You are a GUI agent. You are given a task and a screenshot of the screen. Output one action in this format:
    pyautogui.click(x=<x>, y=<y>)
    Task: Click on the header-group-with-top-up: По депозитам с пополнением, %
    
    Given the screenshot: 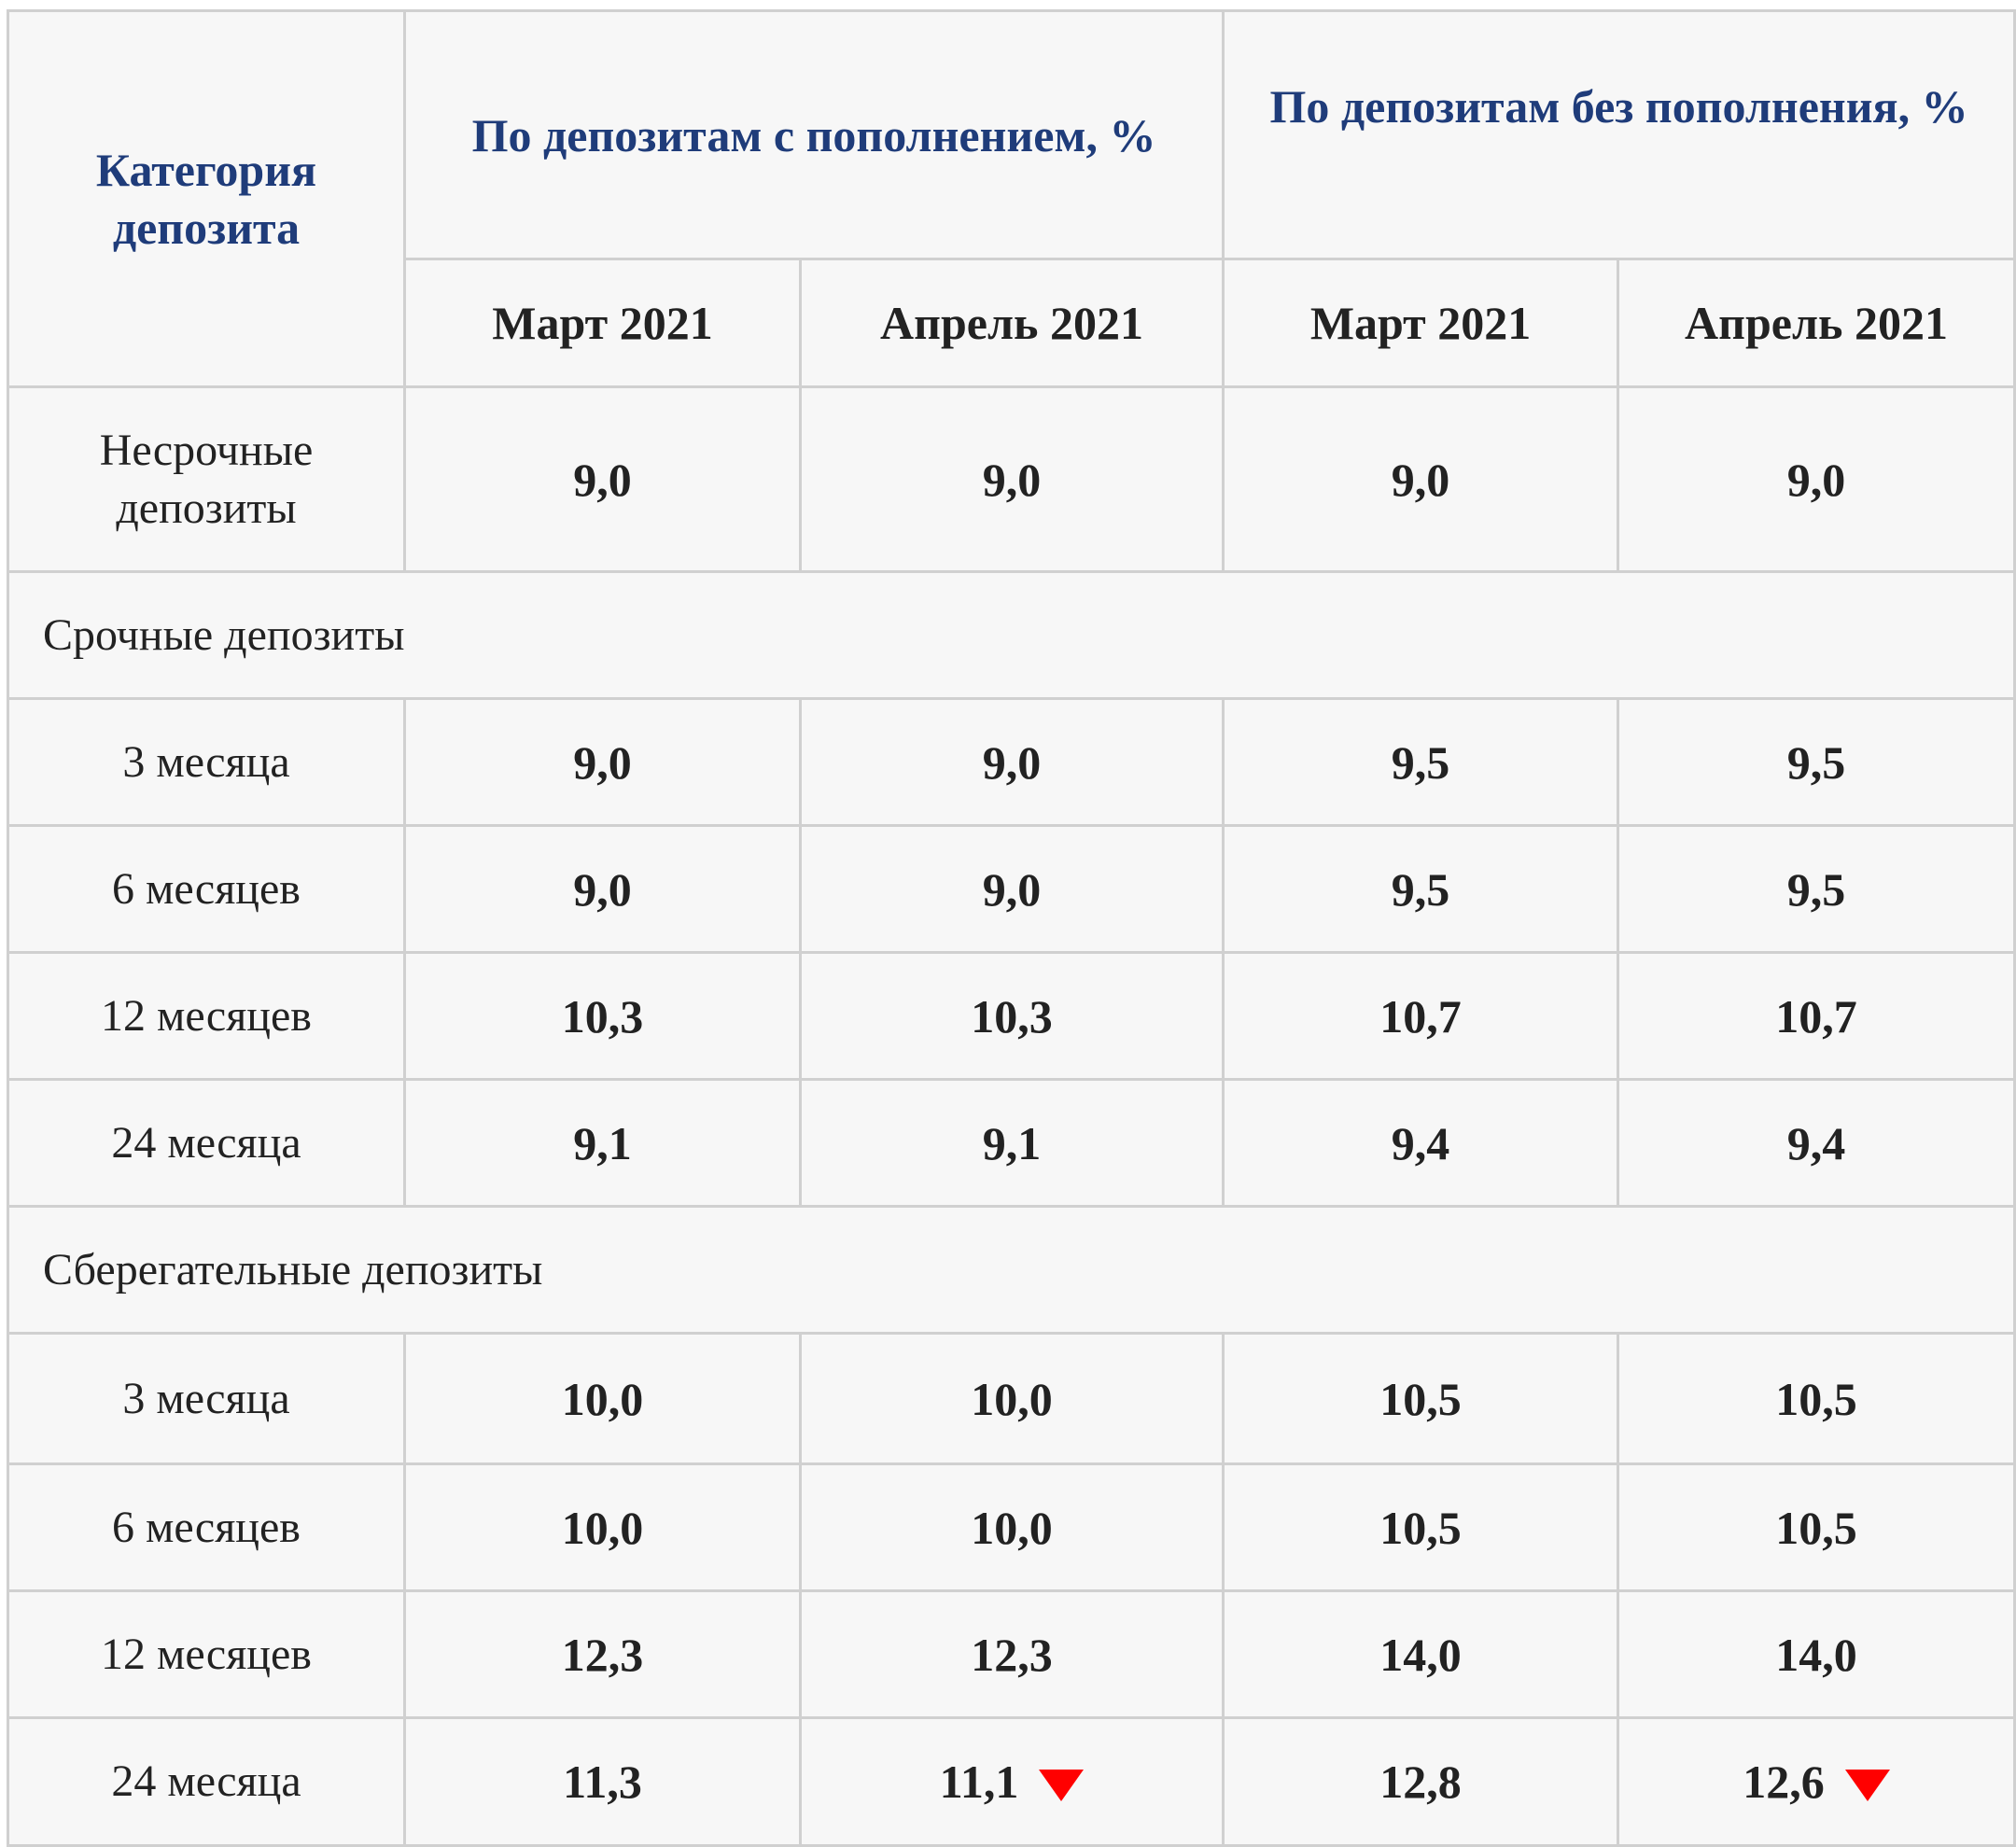 What is the action you would take?
    pyautogui.click(x=813, y=135)
    